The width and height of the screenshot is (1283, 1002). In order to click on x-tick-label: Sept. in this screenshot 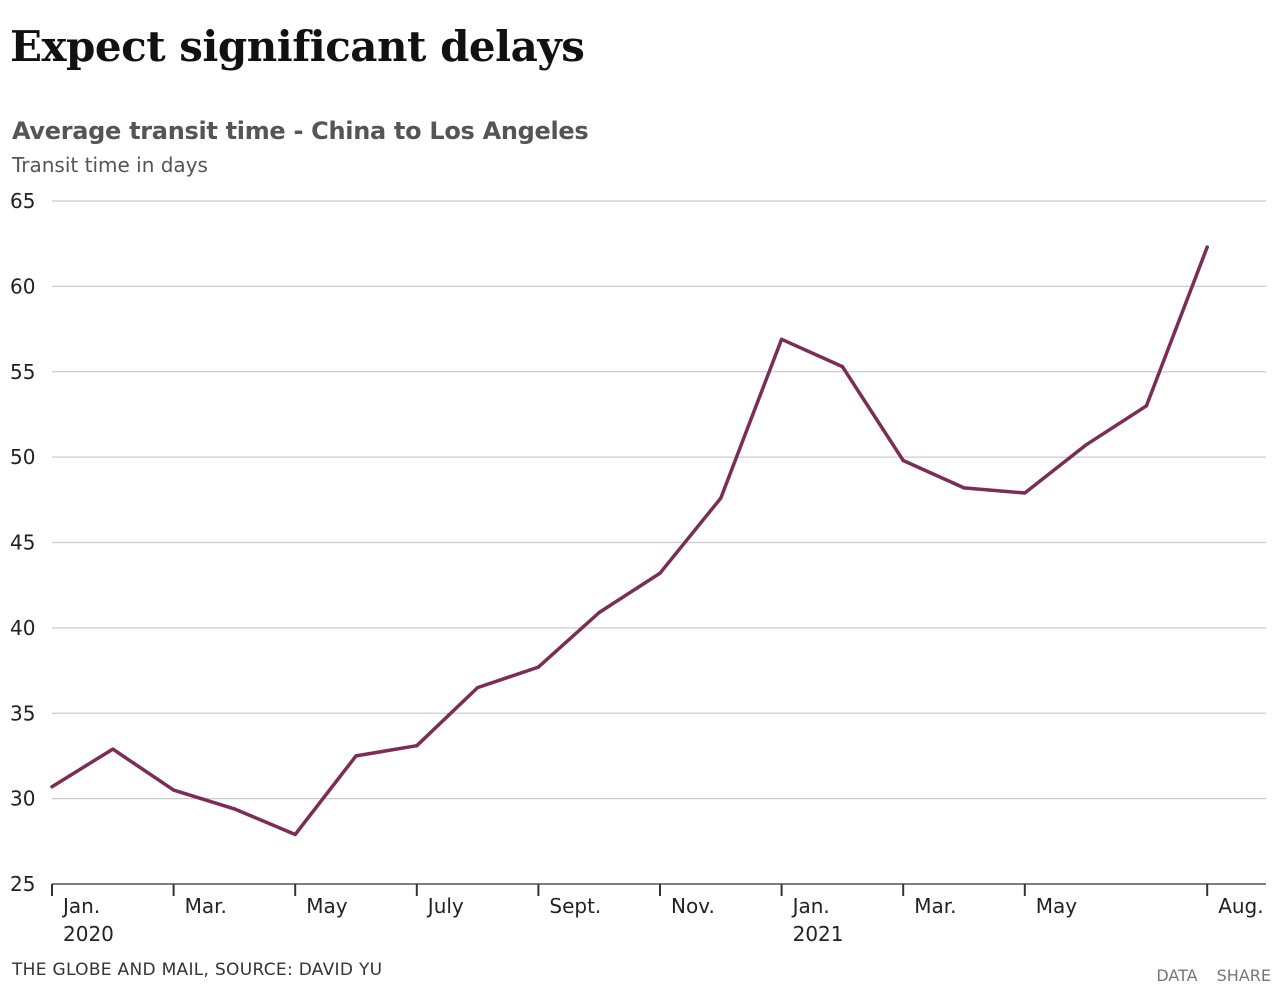, I will do `click(575, 906)`.